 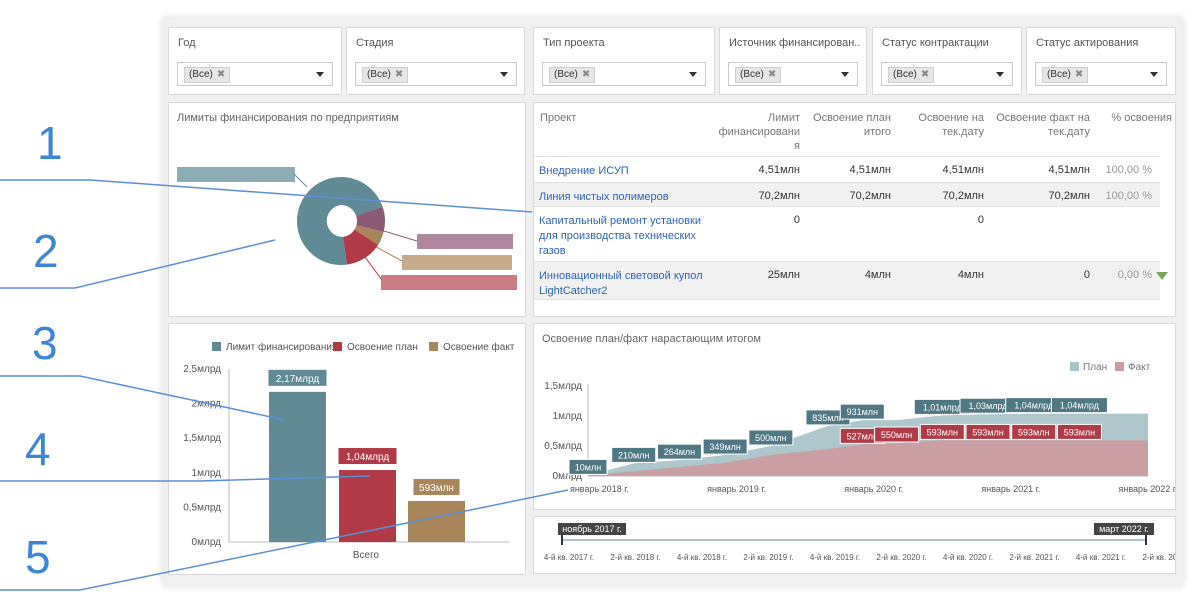 What do you see at coordinates (38, 557) in the screenshot?
I see `callout-number: 5` at bounding box center [38, 557].